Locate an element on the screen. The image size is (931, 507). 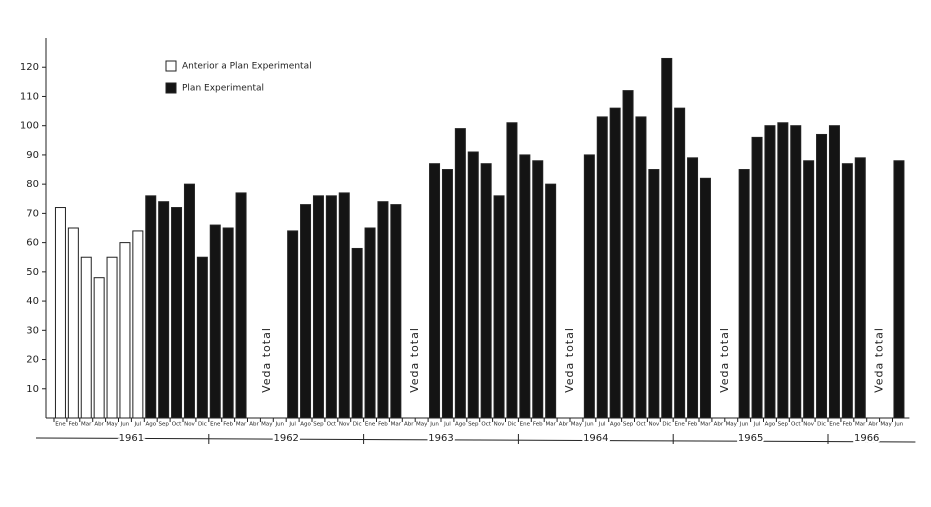
y-tick-label: 30 is located at coordinates (32, 330).